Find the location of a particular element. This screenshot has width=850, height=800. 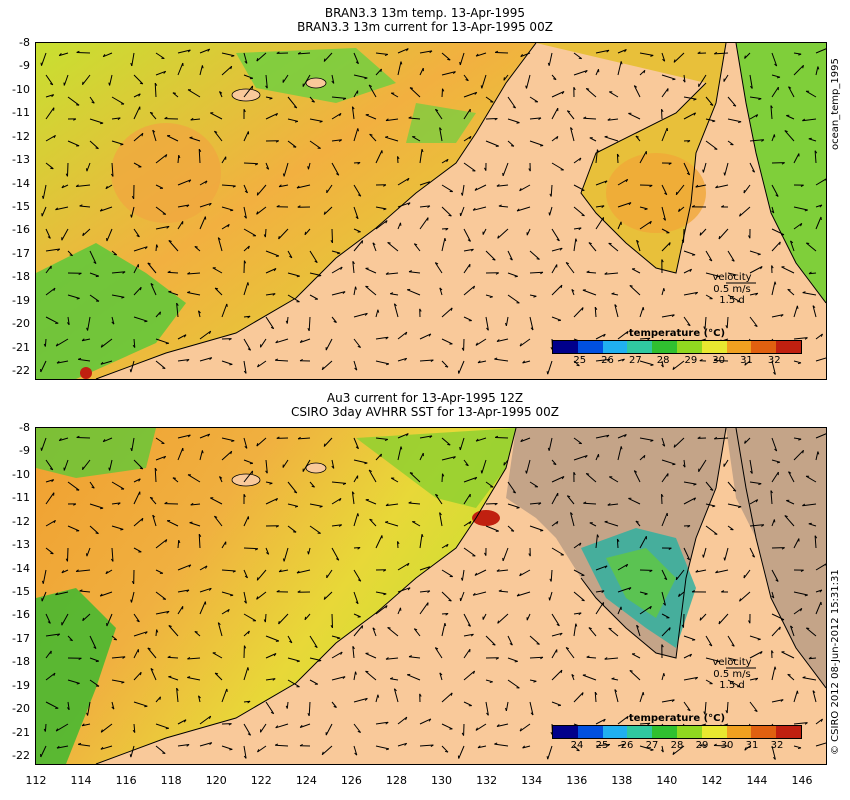

lon-label: 122 is located at coordinates (261, 780).